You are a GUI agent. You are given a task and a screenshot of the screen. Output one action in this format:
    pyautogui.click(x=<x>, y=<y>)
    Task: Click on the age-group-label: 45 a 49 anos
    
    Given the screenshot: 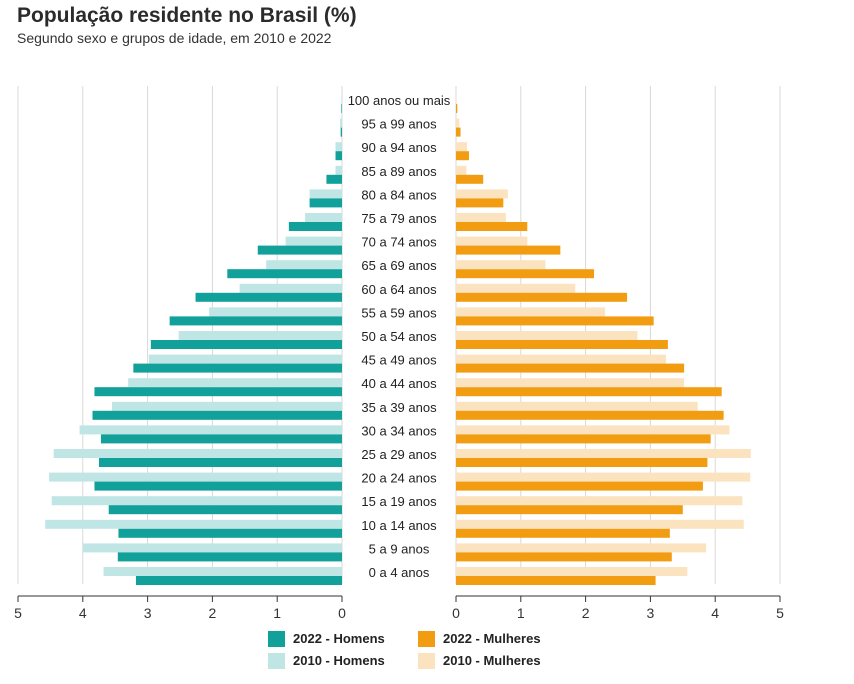 What is the action you would take?
    pyautogui.click(x=399, y=360)
    